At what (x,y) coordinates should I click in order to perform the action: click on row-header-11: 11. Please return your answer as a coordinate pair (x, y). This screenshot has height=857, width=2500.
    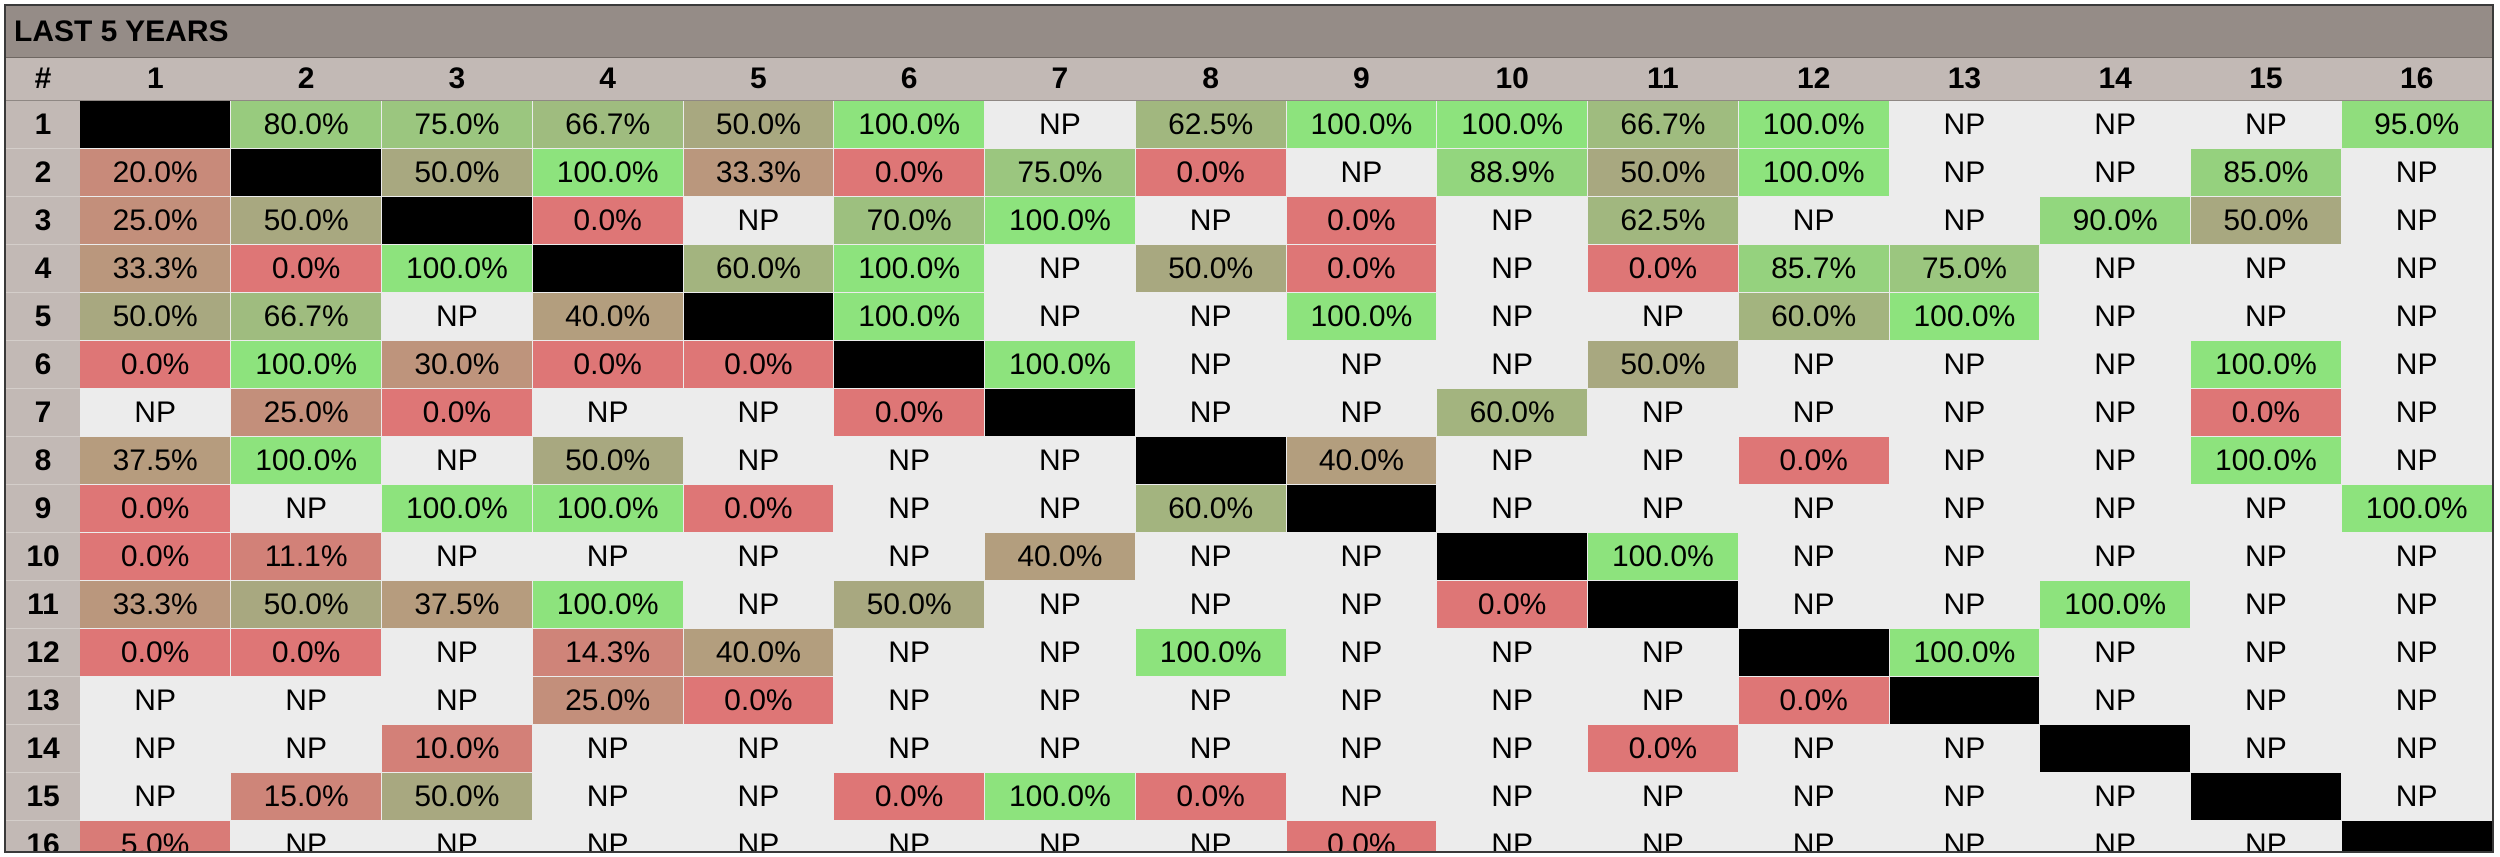
    Looking at the image, I should click on (43, 604).